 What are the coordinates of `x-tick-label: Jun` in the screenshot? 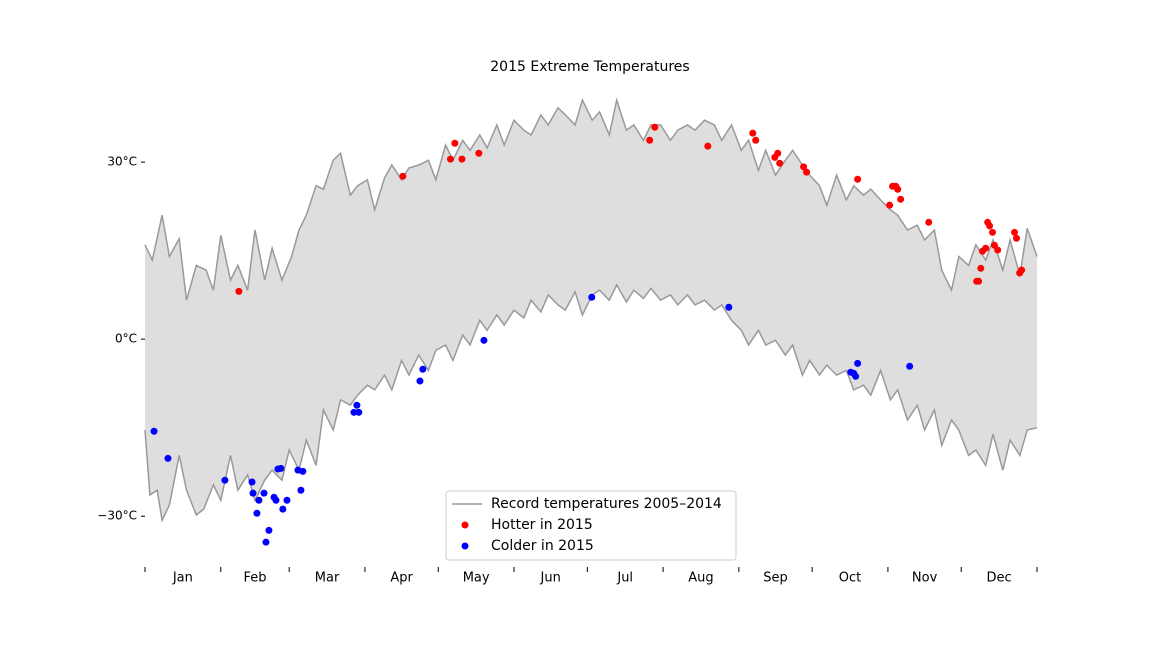 It's located at (550, 578).